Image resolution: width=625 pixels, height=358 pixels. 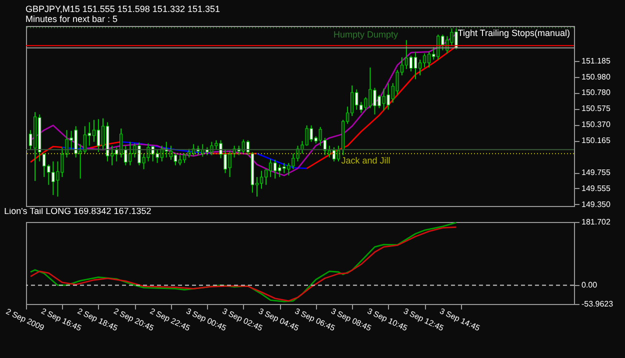 I want to click on chart-subtitle: Minutes for next bar : 5, so click(x=72, y=19).